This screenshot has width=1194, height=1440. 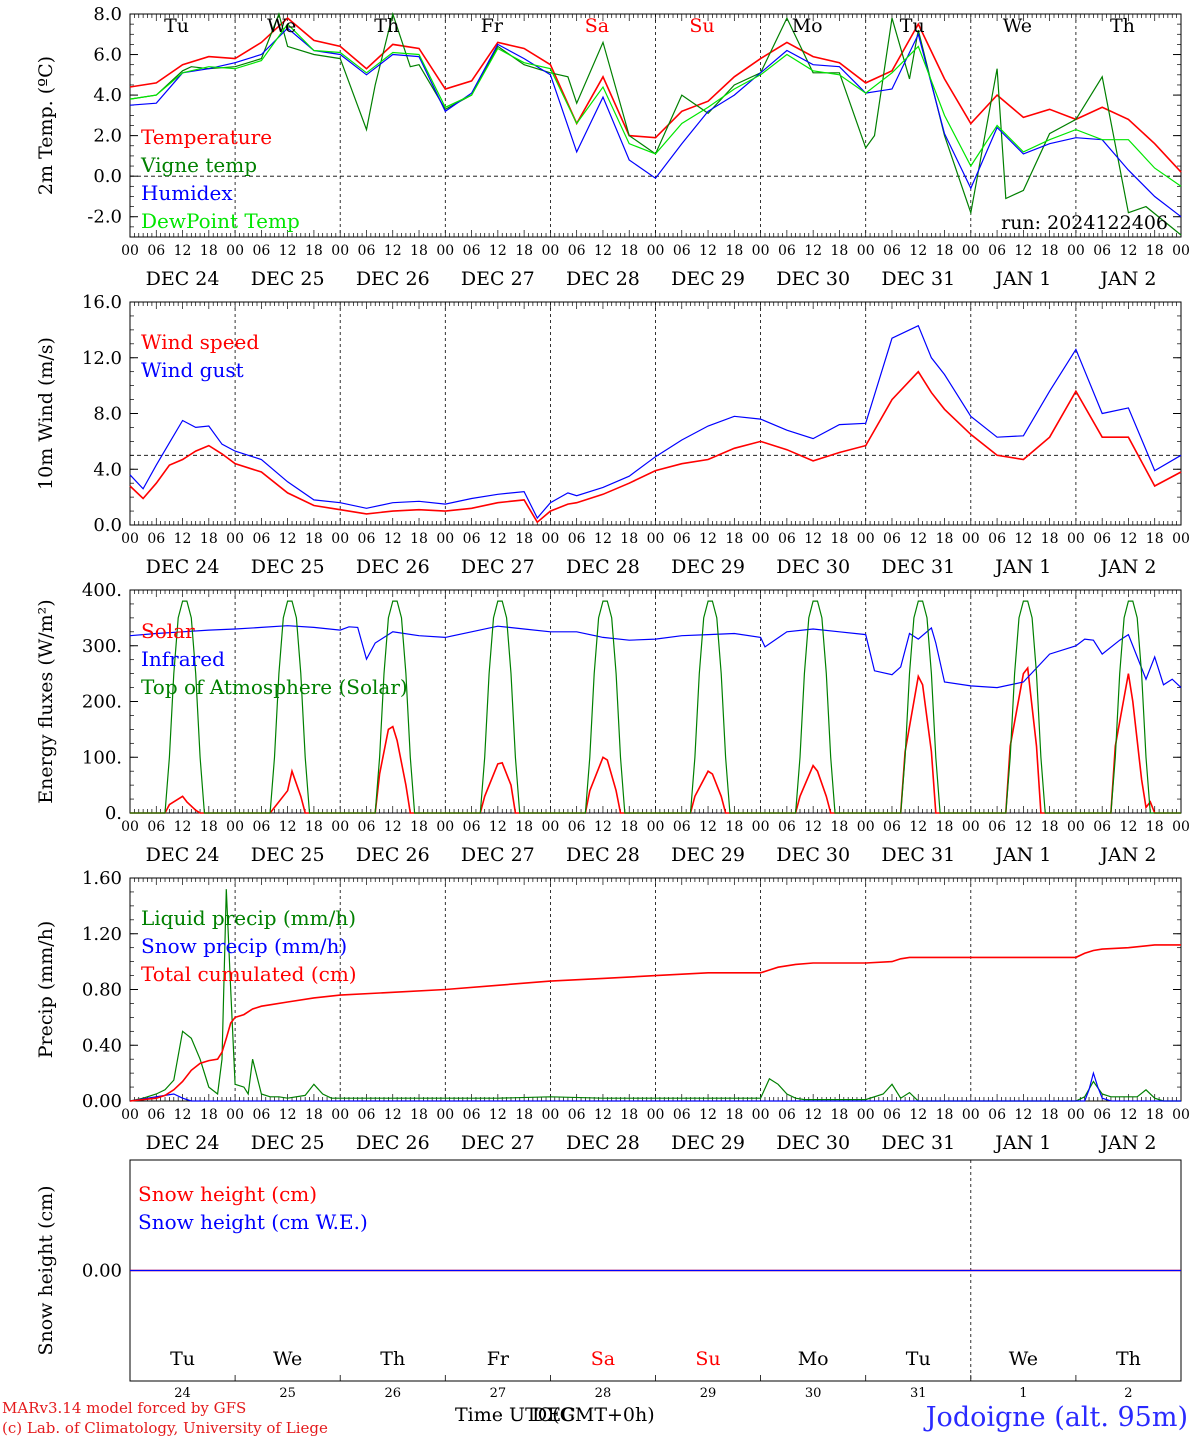 I want to click on legend-entry: Temperature, so click(x=206, y=137).